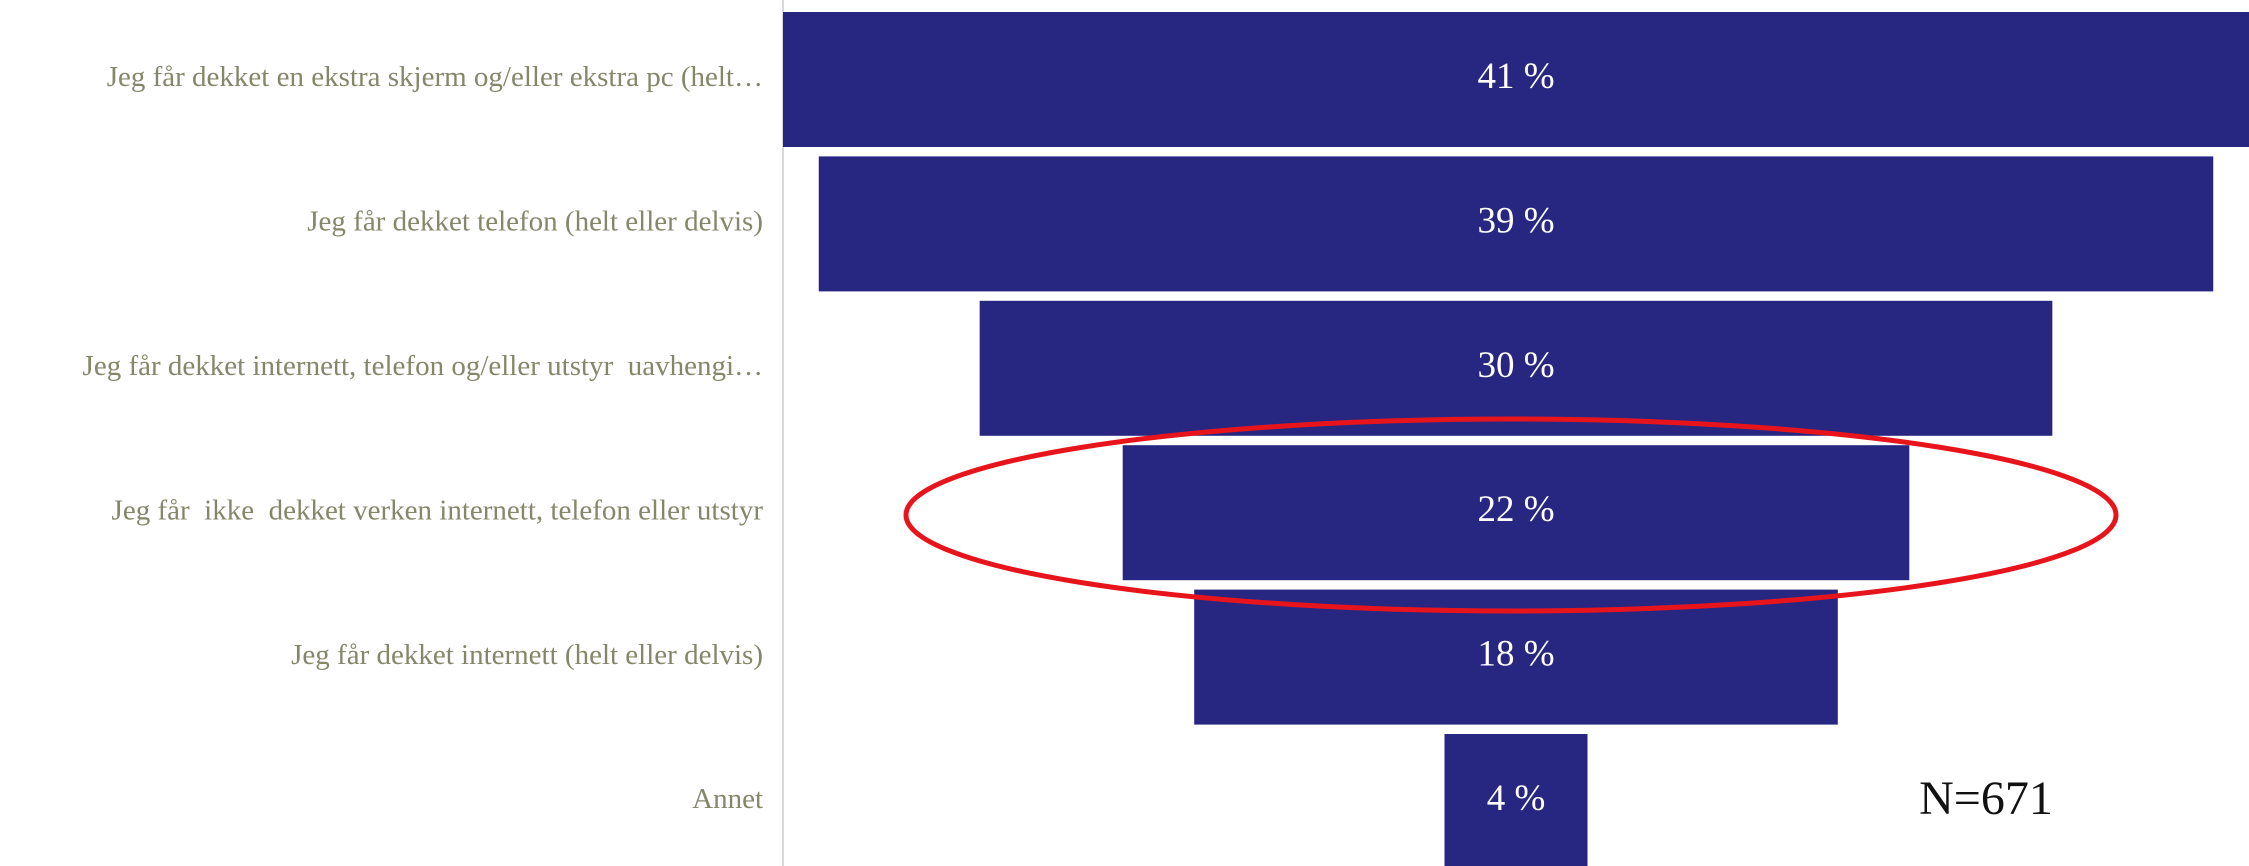 This screenshot has width=2249, height=866. What do you see at coordinates (1515, 220) in the screenshot?
I see `value-label: 39 %` at bounding box center [1515, 220].